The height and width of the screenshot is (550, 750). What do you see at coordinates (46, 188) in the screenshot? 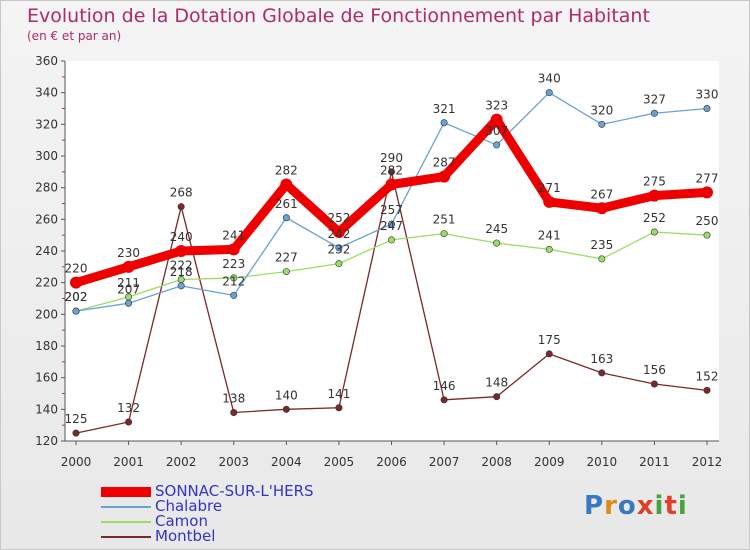
I see `y-tick-label: 280` at bounding box center [46, 188].